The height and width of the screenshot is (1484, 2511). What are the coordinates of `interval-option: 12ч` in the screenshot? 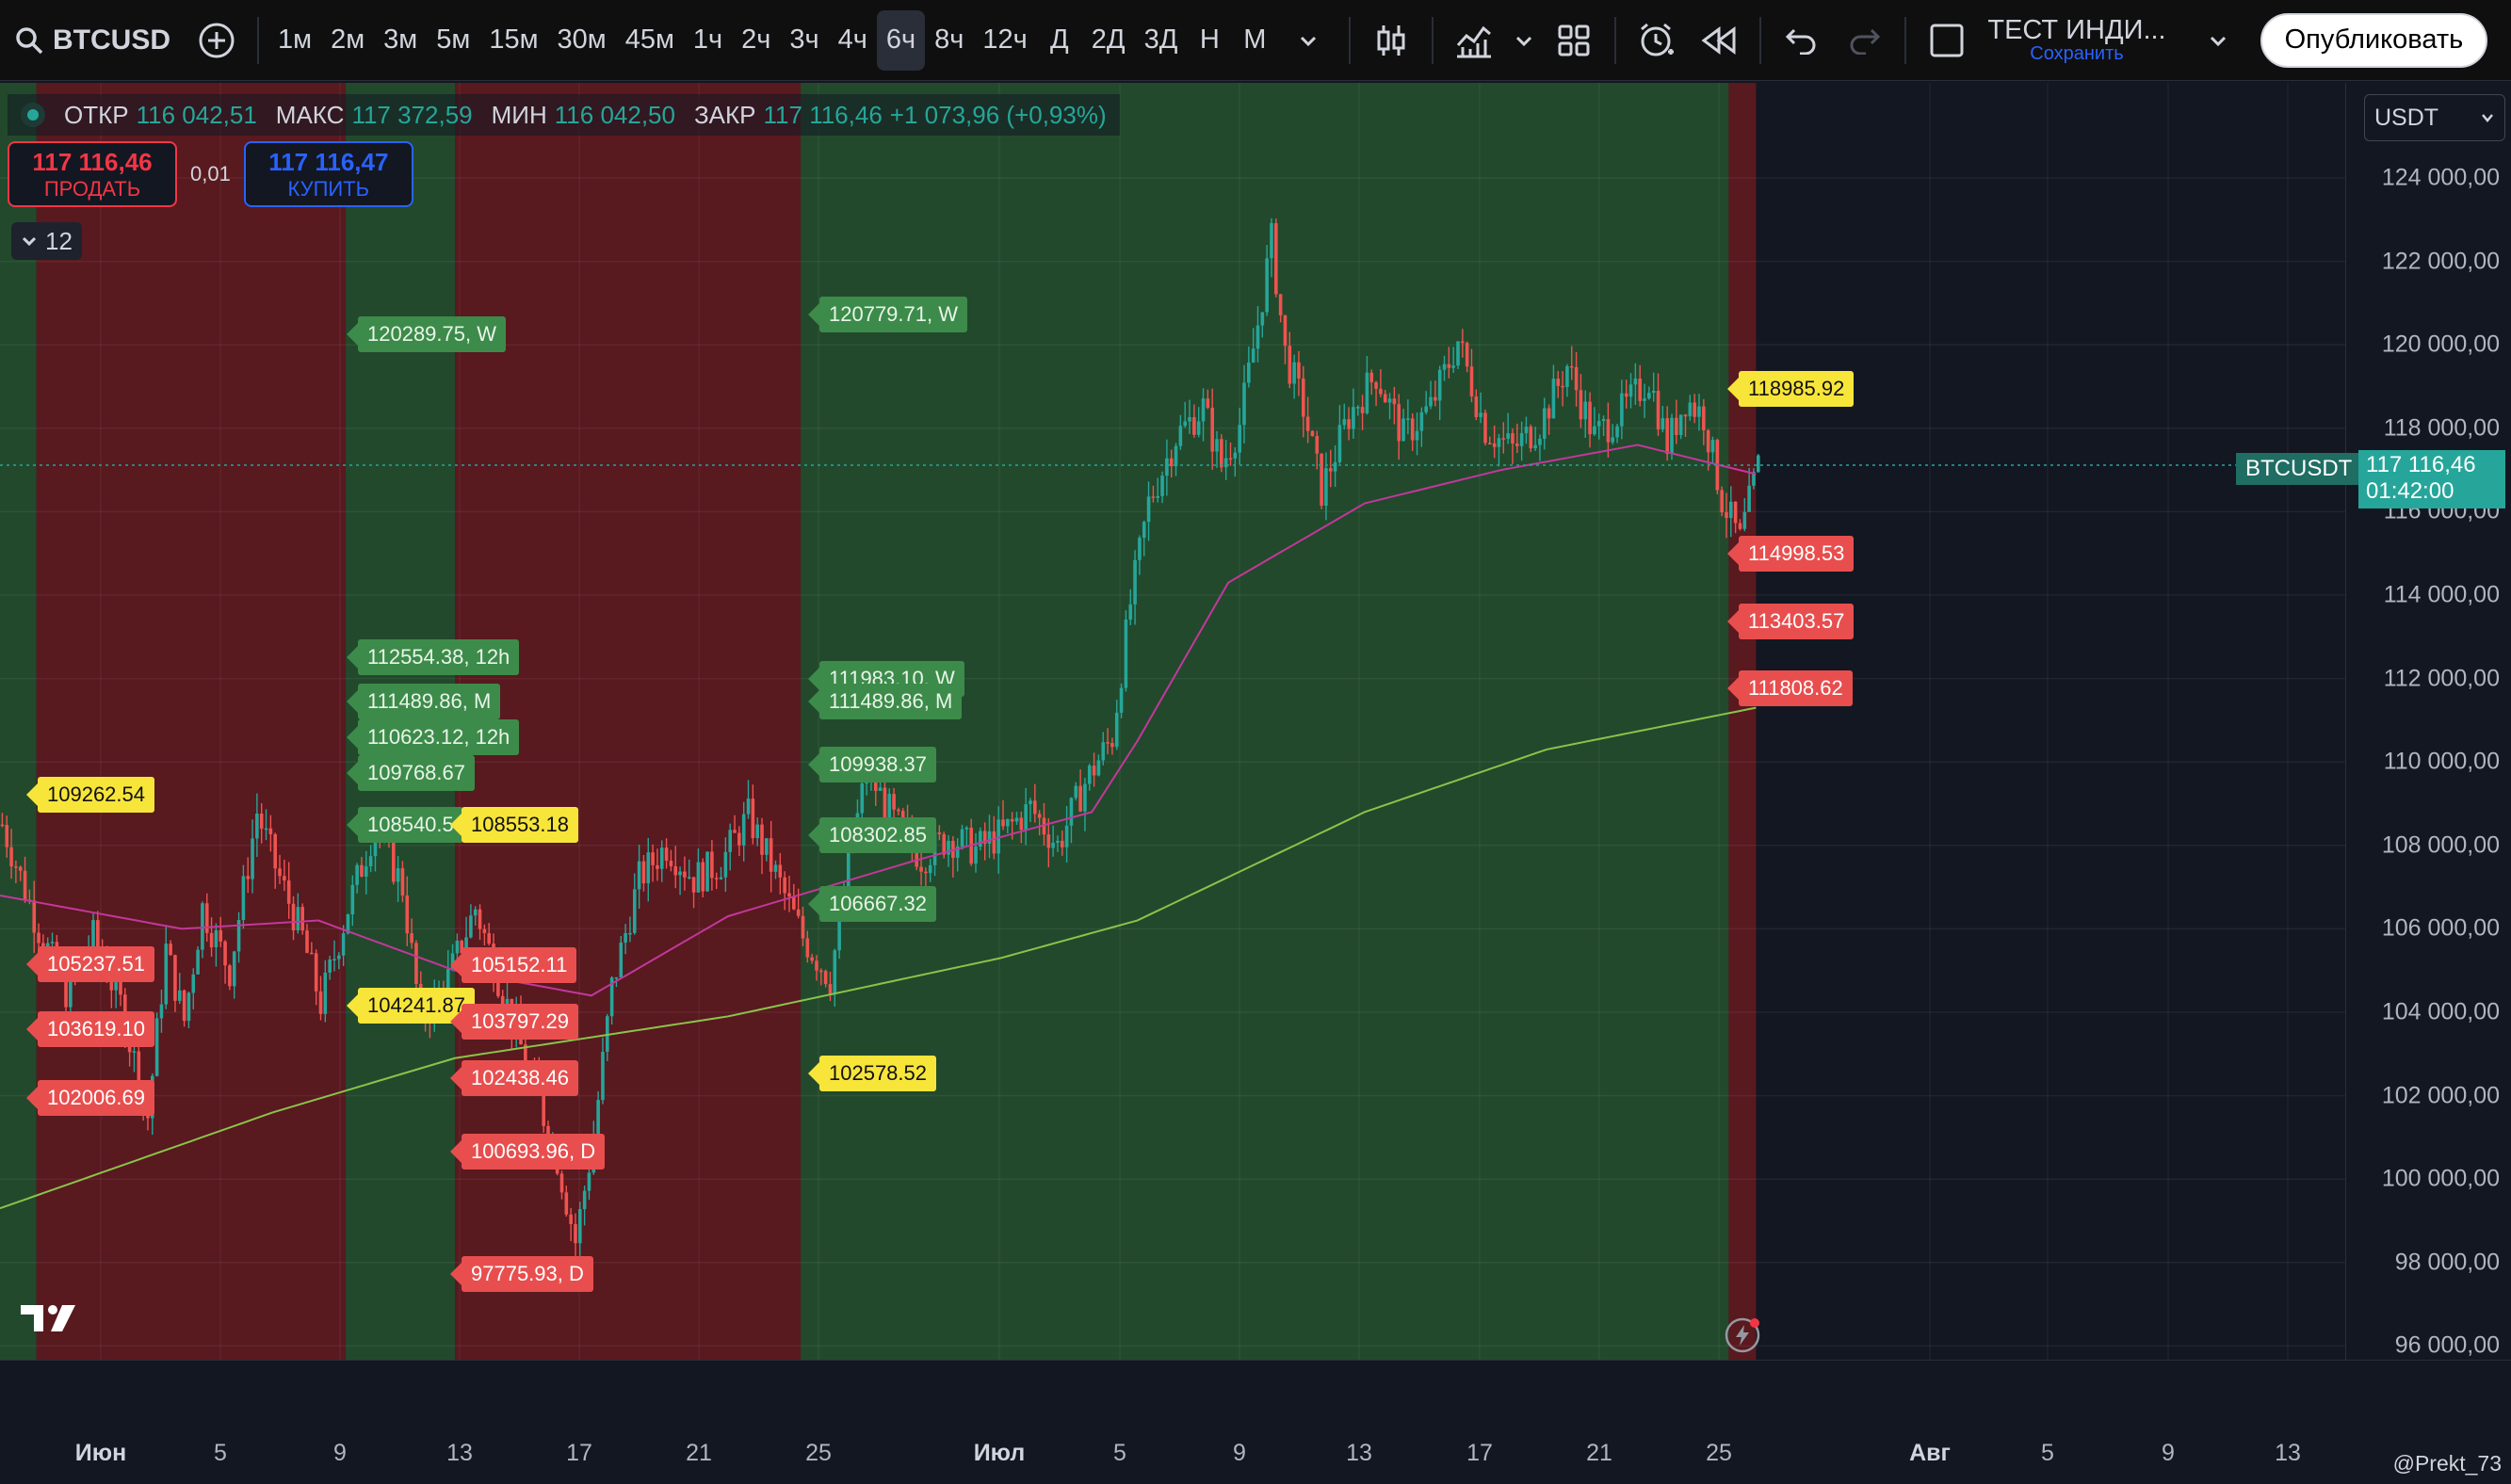 It's located at (1005, 40).